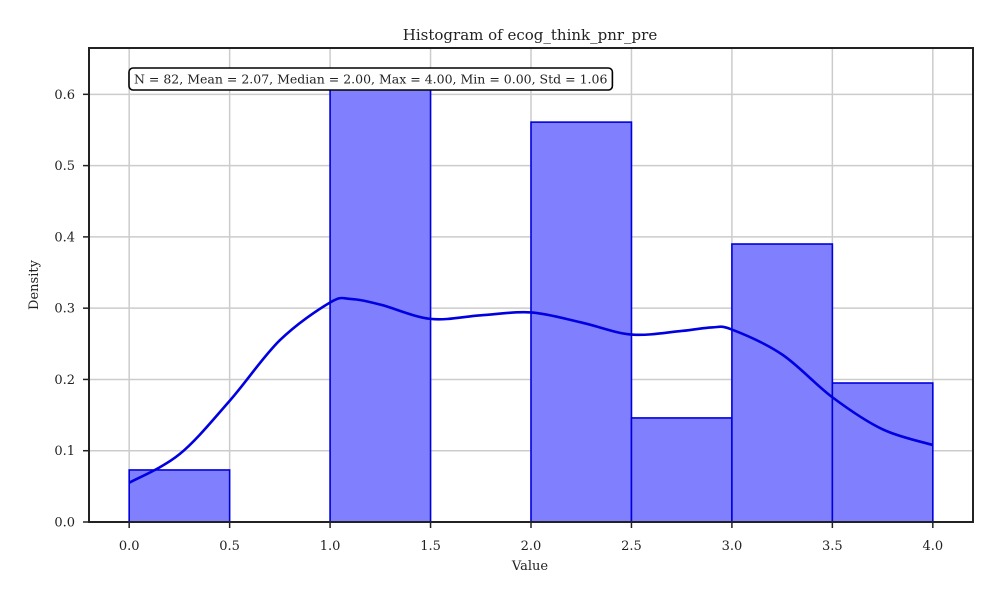 This screenshot has height=600, width=1000. I want to click on y-tick-label-4: 0.4, so click(64, 237).